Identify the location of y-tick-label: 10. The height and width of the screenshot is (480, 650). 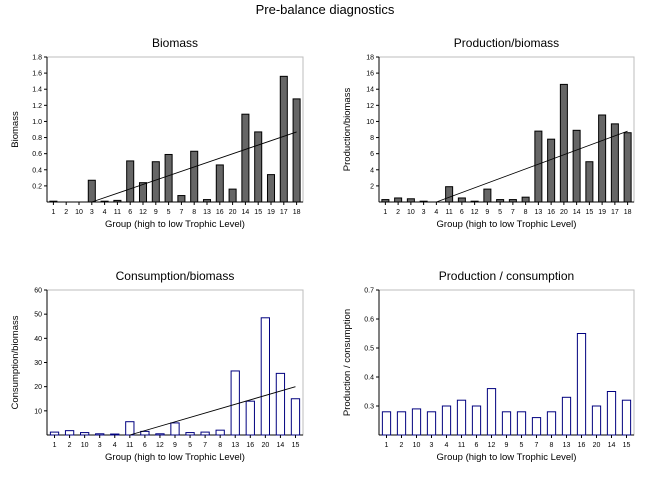
(370, 122).